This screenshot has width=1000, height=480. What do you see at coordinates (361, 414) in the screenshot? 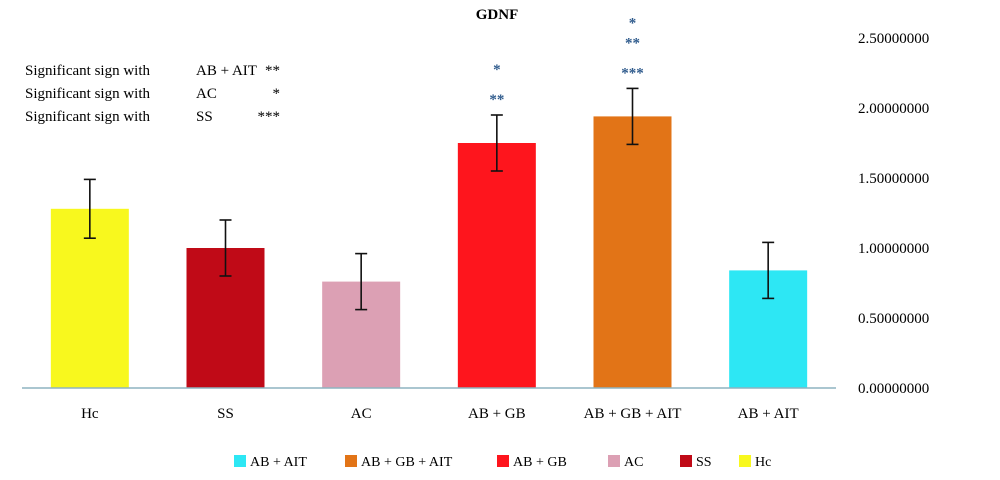
I see `category-label-3: AC` at bounding box center [361, 414].